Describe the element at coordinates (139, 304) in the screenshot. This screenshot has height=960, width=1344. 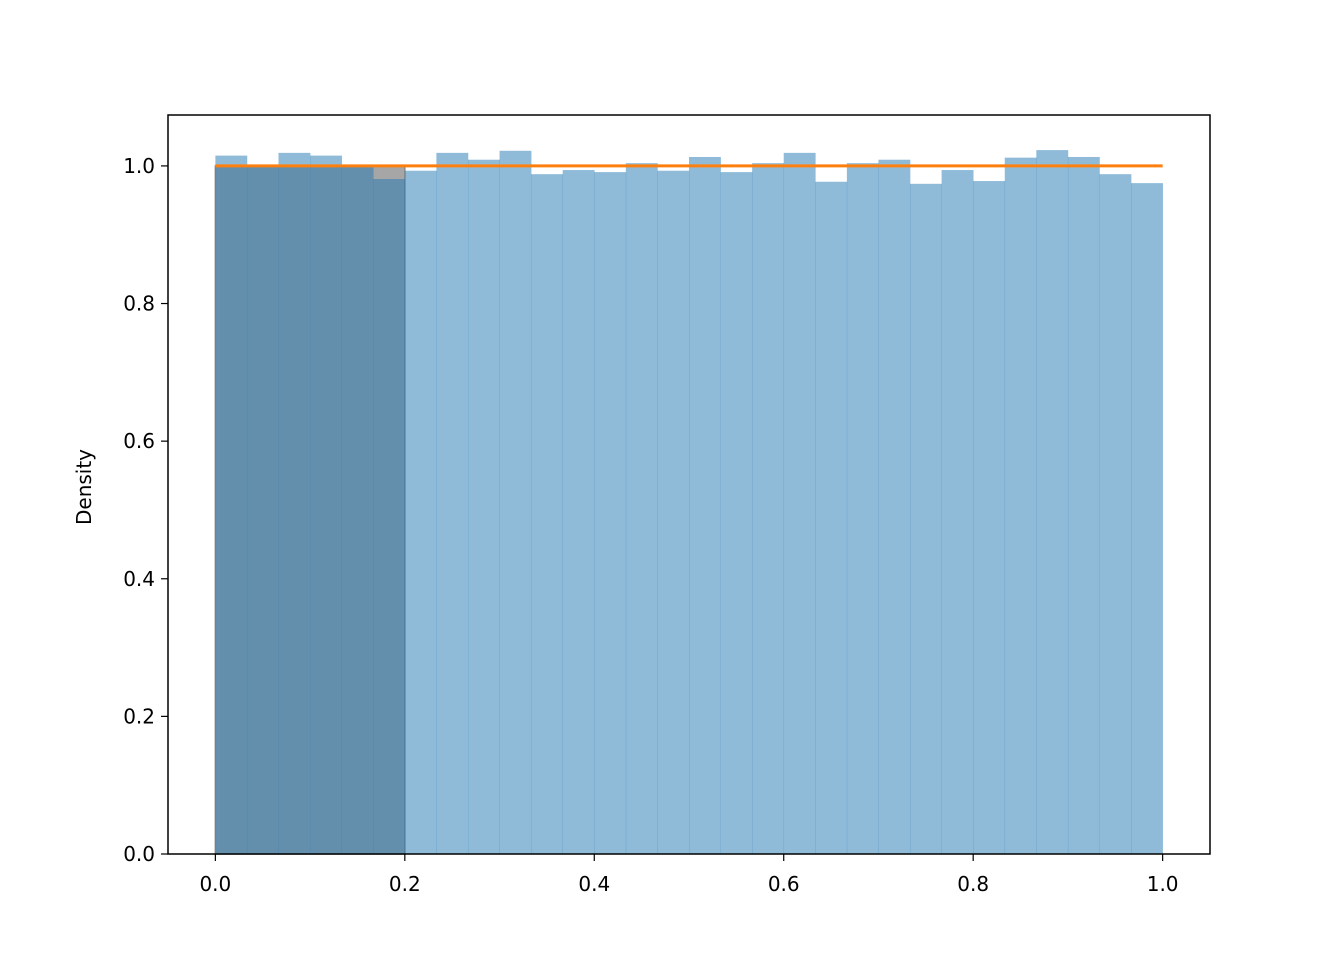
I see `y-tick-label: 0.8` at that location.